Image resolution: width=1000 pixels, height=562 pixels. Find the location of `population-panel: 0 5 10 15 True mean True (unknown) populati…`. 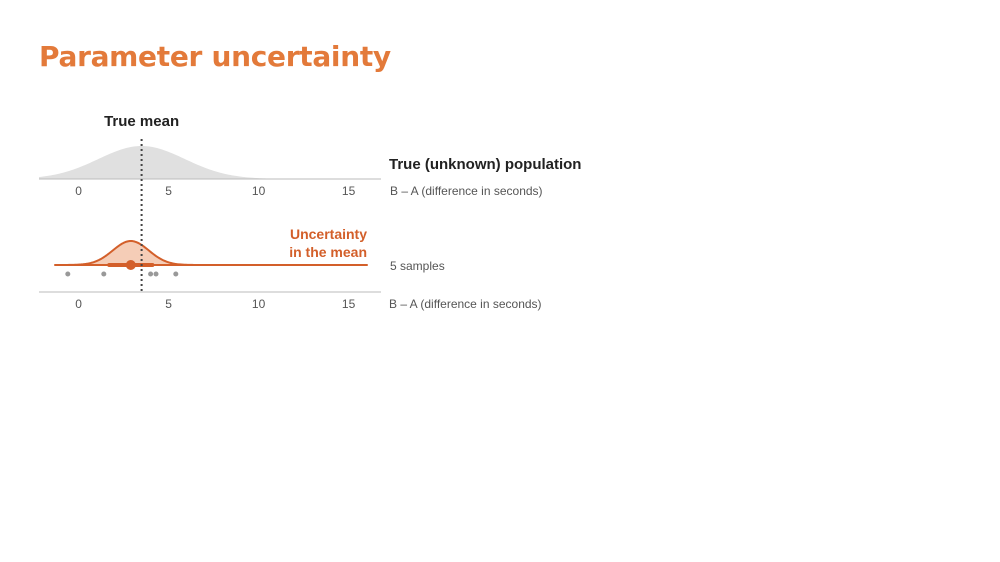

population-panel: 0 5 10 15 True mean True (unknown) populati… is located at coordinates (310, 155).